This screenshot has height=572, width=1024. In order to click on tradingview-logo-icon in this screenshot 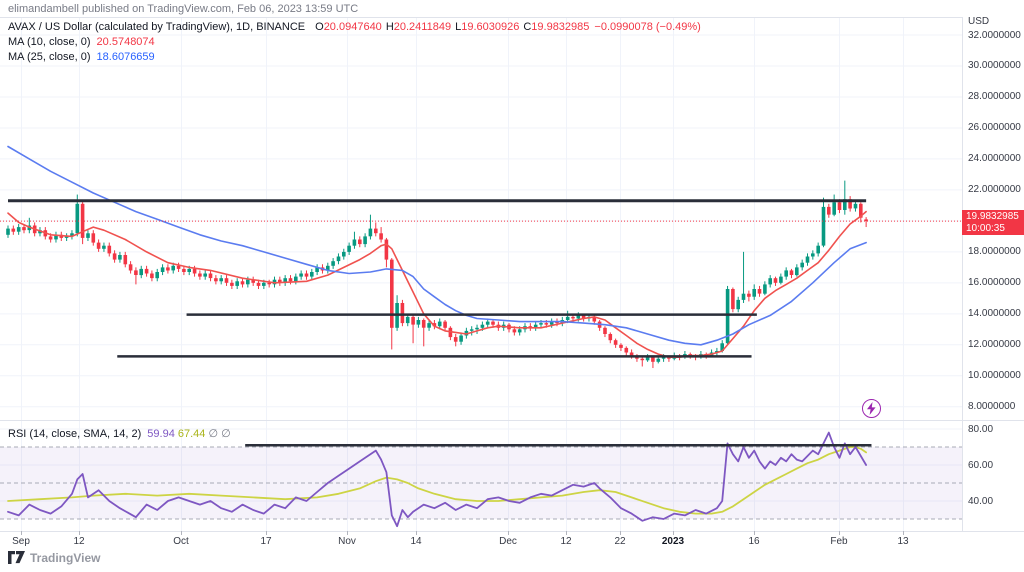, I will do `click(16, 558)`.